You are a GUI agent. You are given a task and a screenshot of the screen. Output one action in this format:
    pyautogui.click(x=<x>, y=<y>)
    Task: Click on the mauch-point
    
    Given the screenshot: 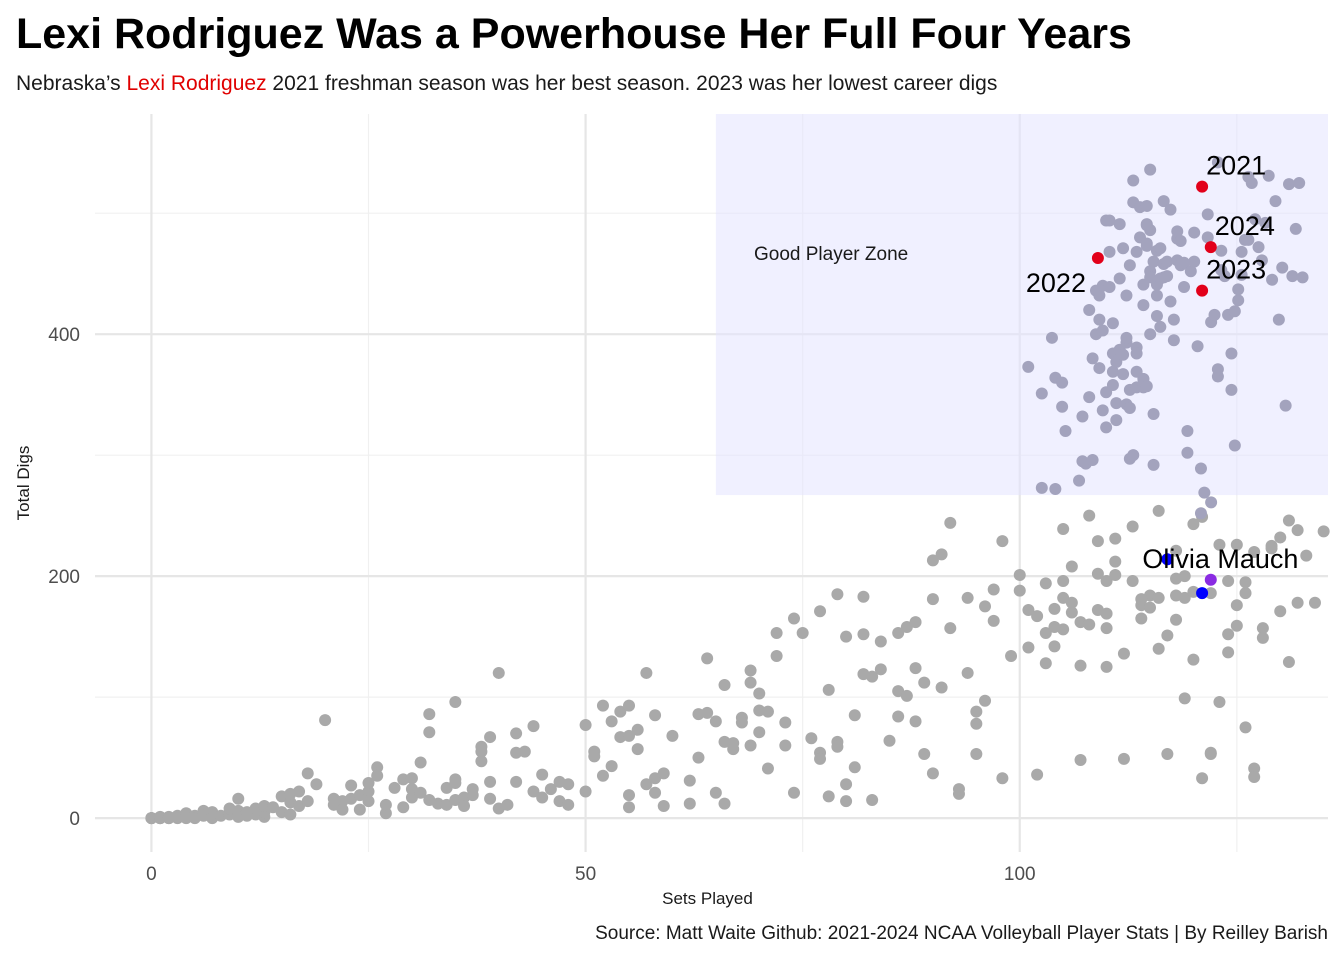 What is the action you would take?
    pyautogui.click(x=1167, y=559)
    